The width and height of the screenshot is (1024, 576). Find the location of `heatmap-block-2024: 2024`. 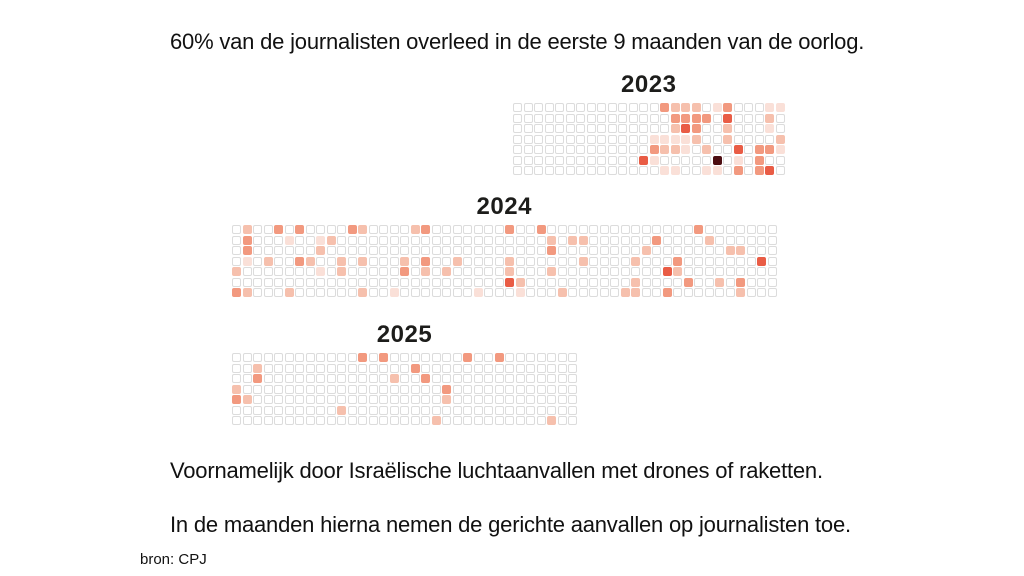

heatmap-block-2024: 2024 is located at coordinates (504, 245).